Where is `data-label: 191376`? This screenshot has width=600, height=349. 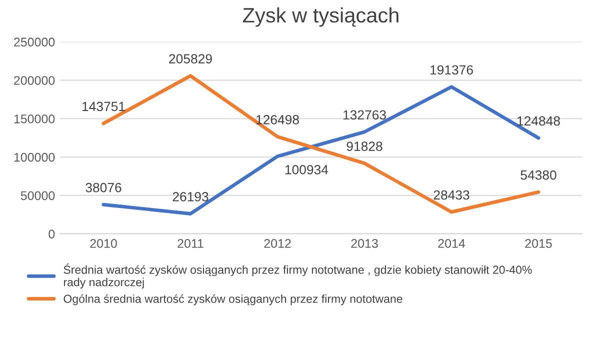 data-label: 191376 is located at coordinates (451, 70).